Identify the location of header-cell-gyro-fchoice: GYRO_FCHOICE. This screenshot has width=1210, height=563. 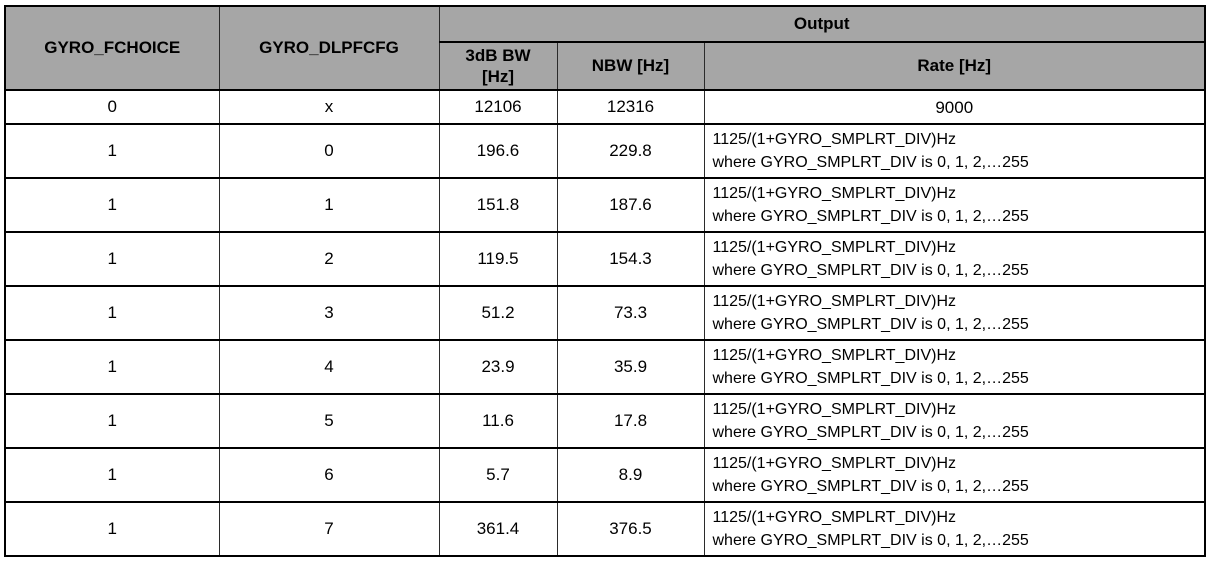
(112, 48).